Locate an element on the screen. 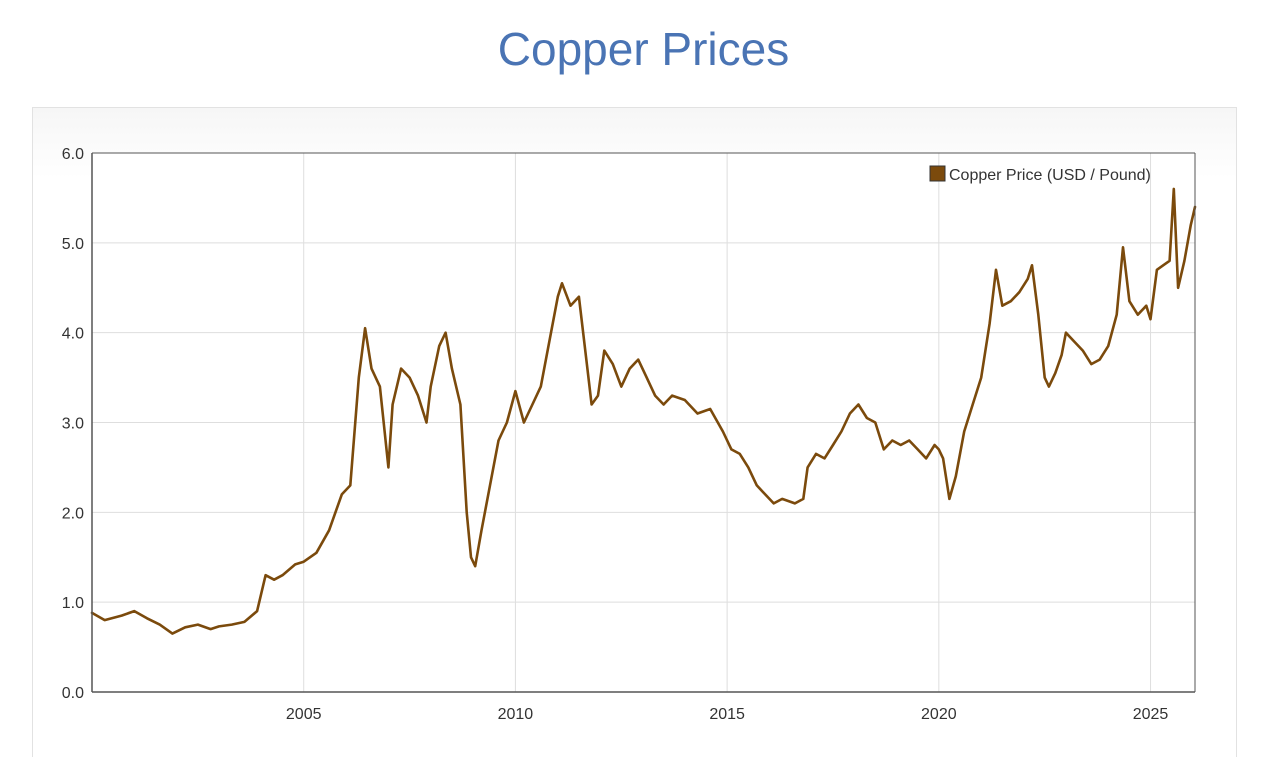 This screenshot has height=757, width=1287. y-tick-label: 0.0 is located at coordinates (73, 693).